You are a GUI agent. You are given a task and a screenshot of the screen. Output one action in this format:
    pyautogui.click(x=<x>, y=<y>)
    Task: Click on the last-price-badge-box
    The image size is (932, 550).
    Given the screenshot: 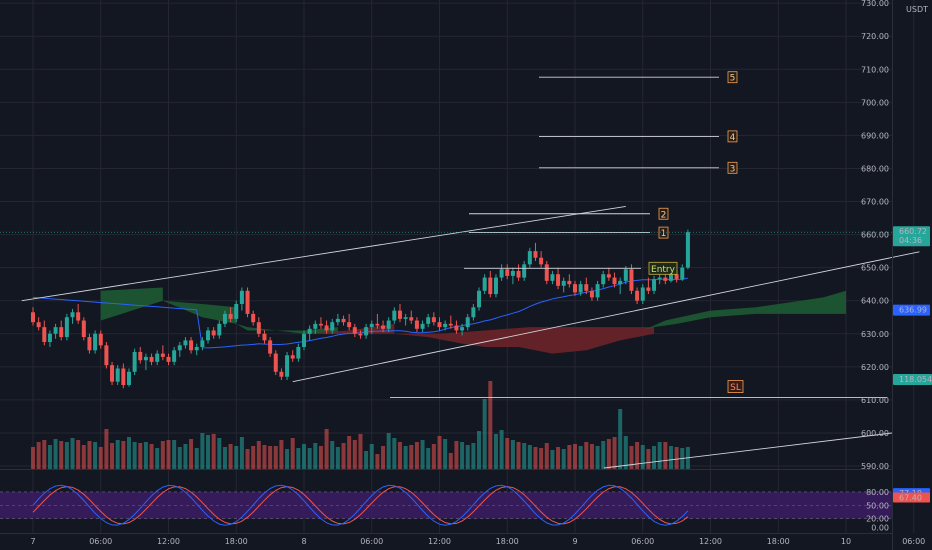 What is the action you would take?
    pyautogui.click(x=911, y=236)
    